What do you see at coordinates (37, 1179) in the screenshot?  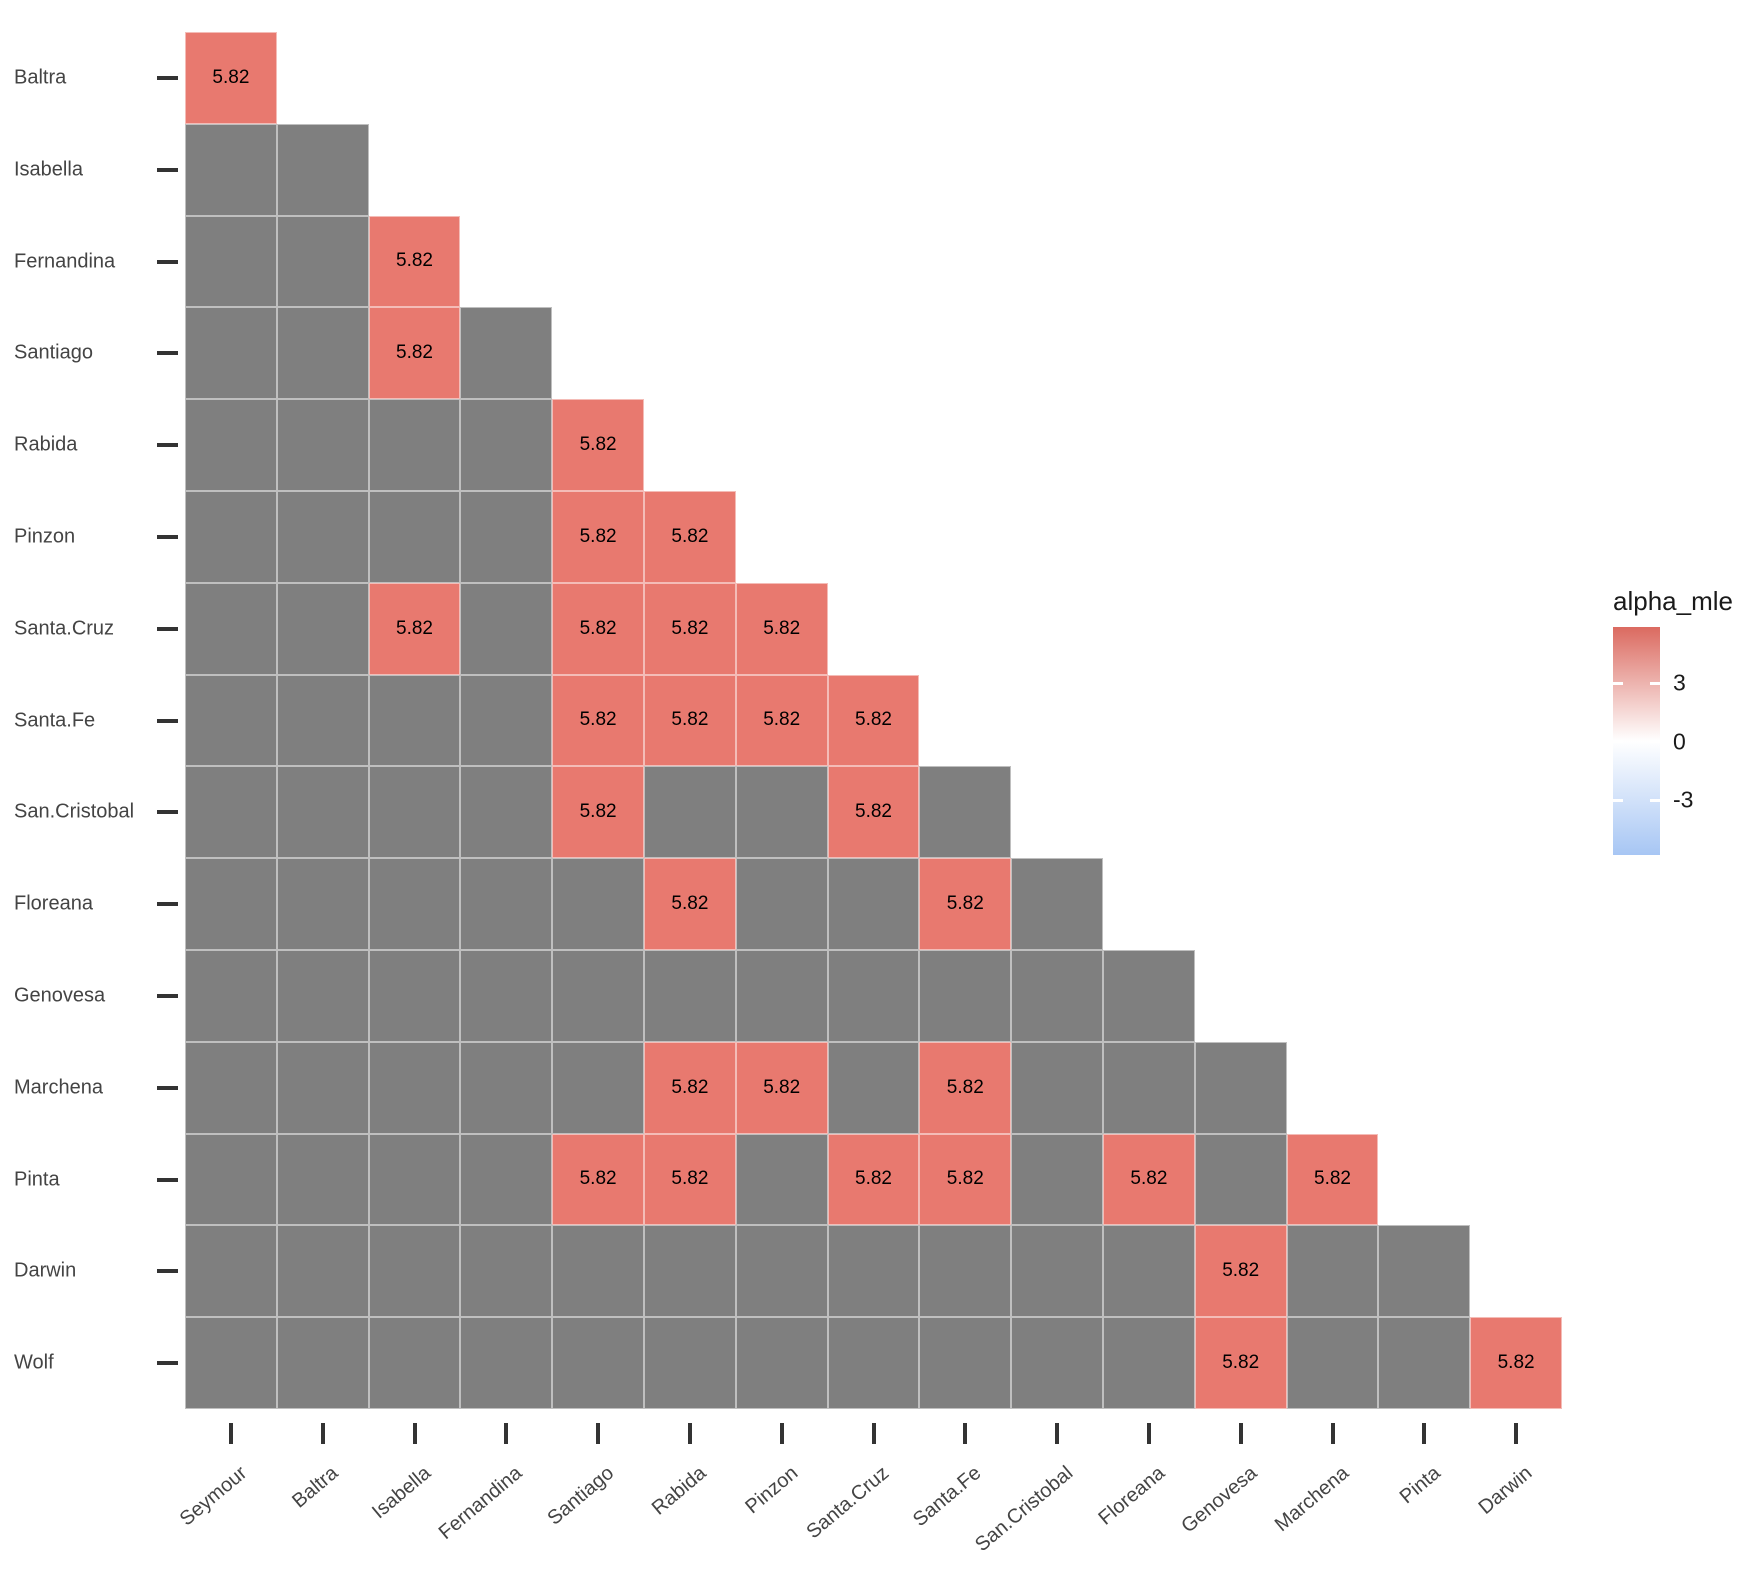 I see `y-axis-label: Pinta` at bounding box center [37, 1179].